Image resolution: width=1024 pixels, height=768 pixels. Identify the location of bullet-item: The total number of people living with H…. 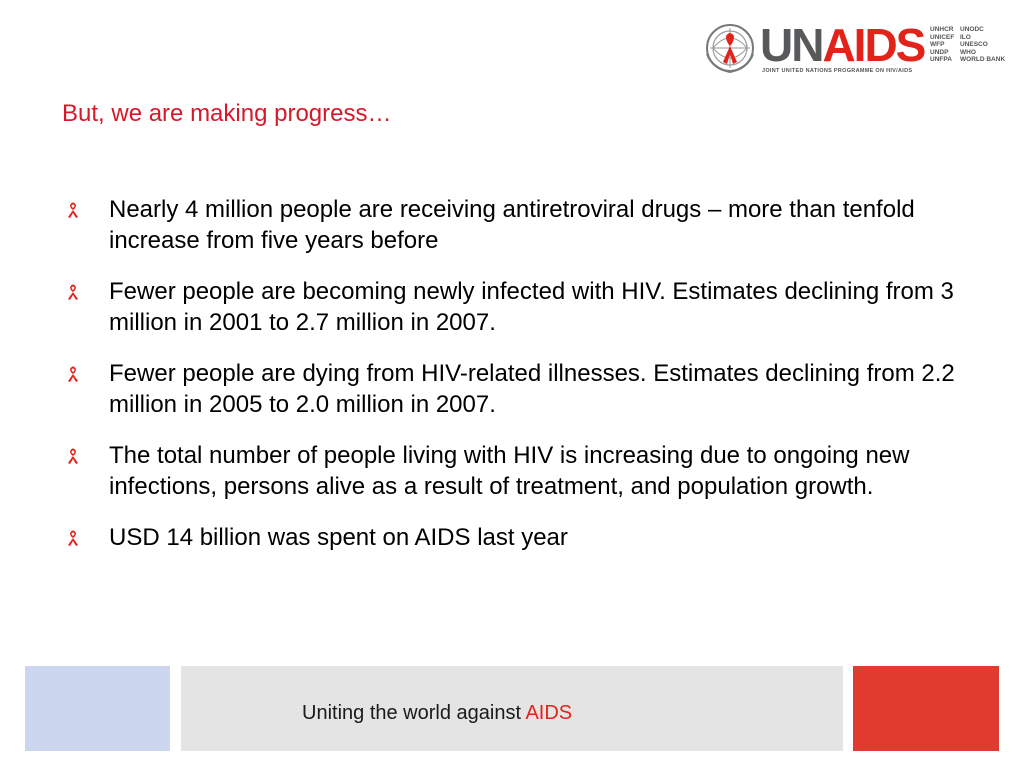
(524, 471).